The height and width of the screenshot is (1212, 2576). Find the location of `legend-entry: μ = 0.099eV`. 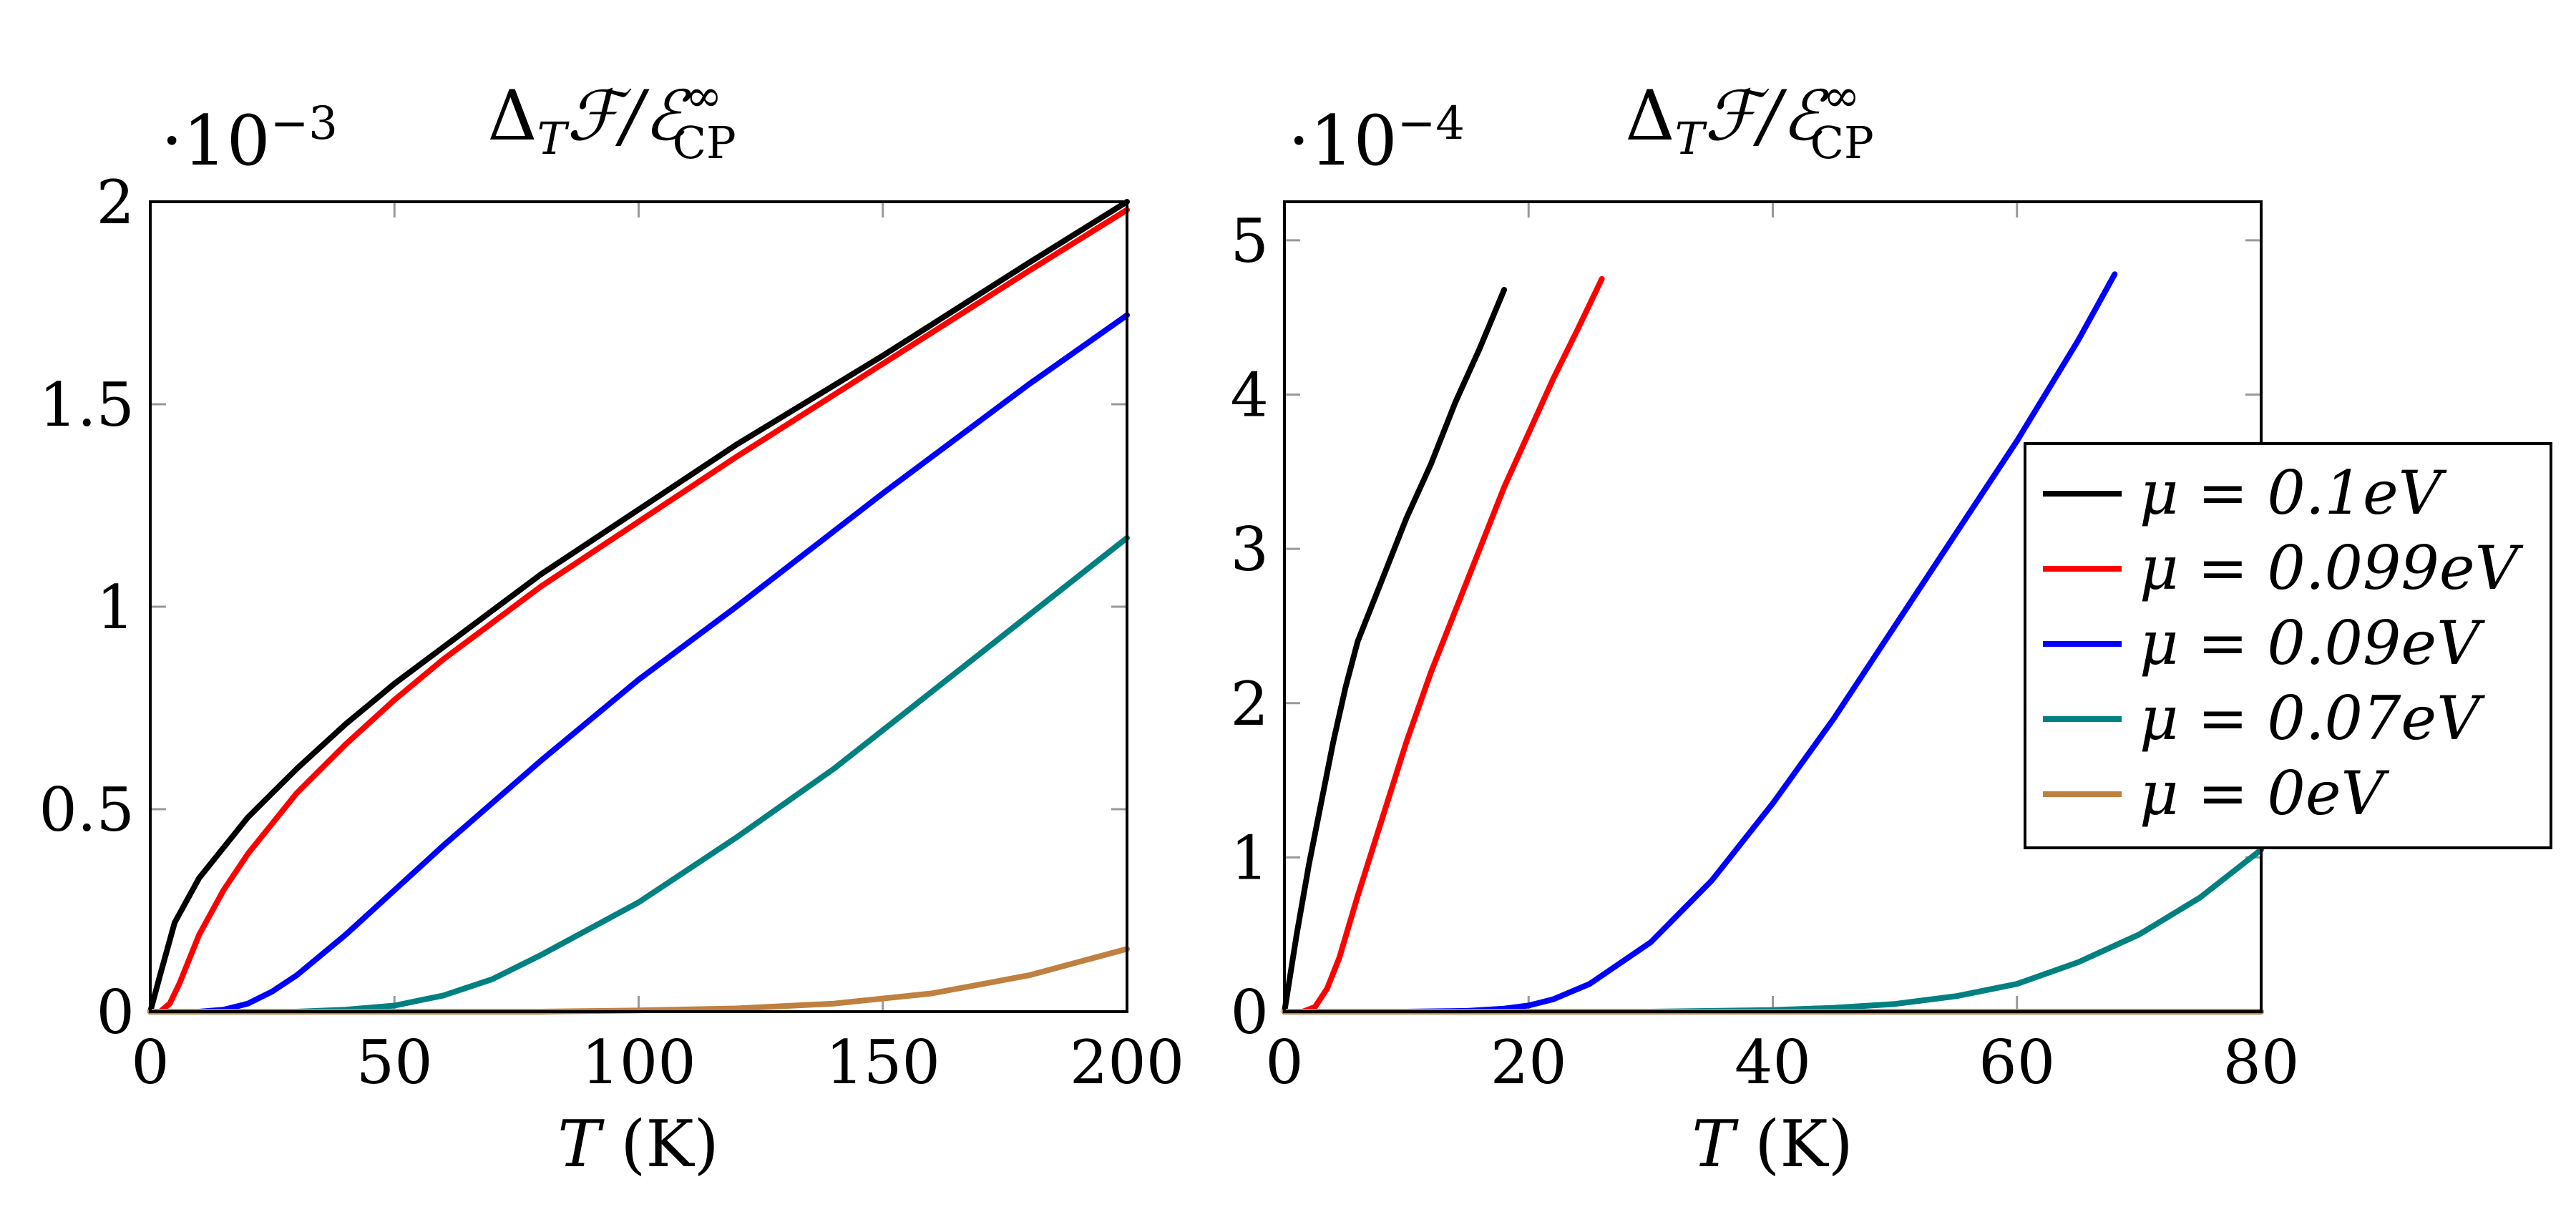

legend-entry: μ = 0.099eV is located at coordinates (2283, 568).